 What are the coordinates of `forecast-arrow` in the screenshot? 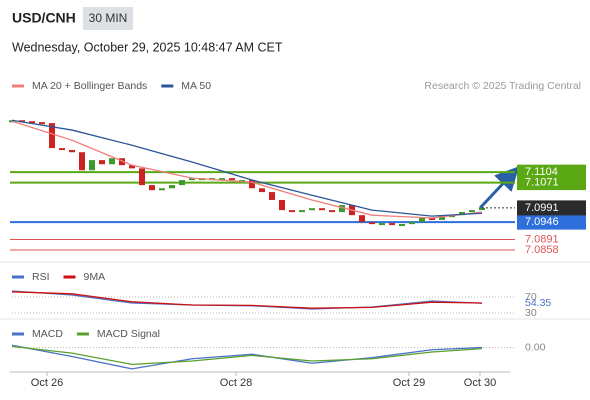 It's located at (499, 188).